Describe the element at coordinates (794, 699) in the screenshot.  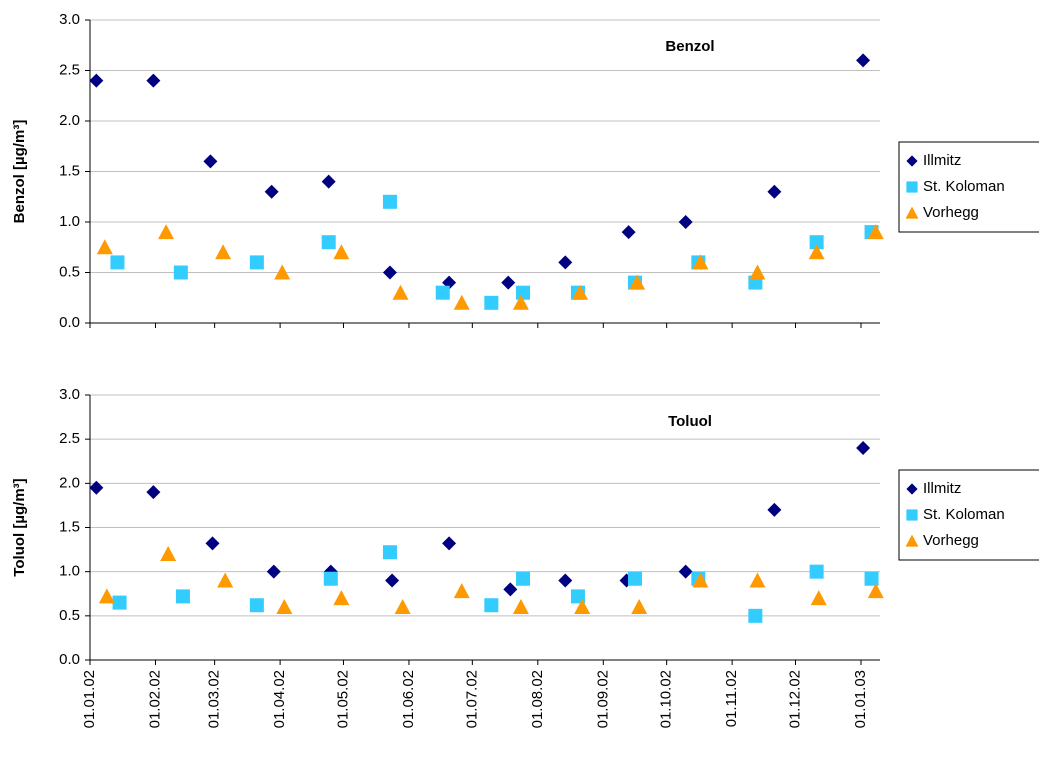
I see `x-tick-label: 01.12.02` at that location.